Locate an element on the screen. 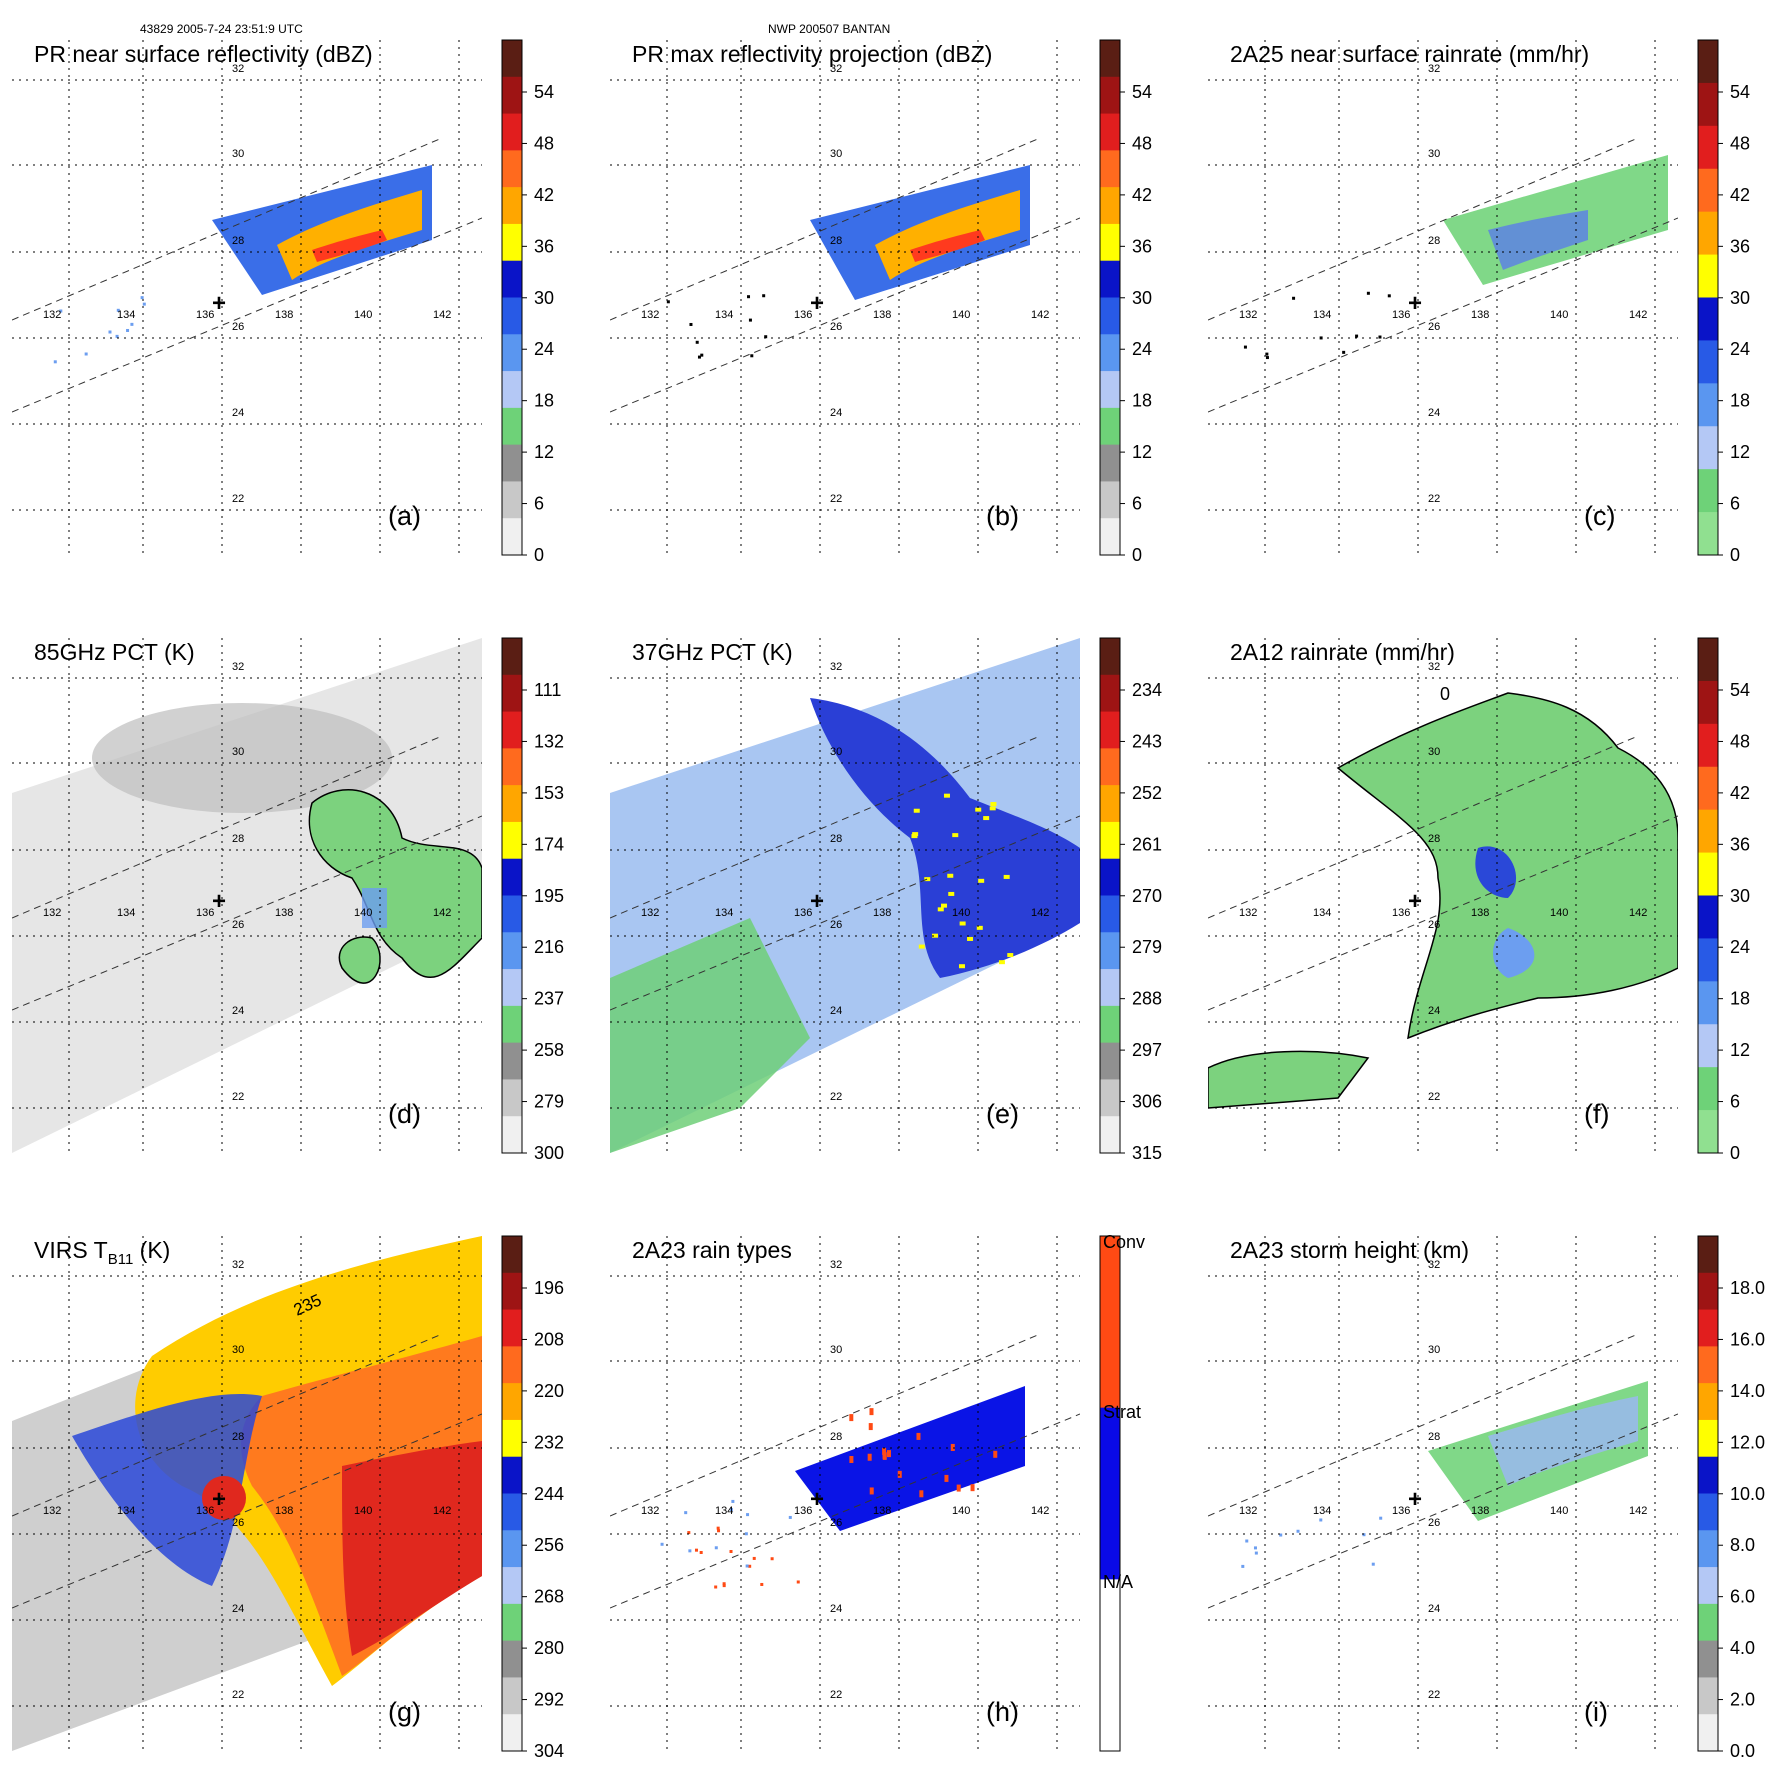  lat-label: 32 is located at coordinates (238, 1265).